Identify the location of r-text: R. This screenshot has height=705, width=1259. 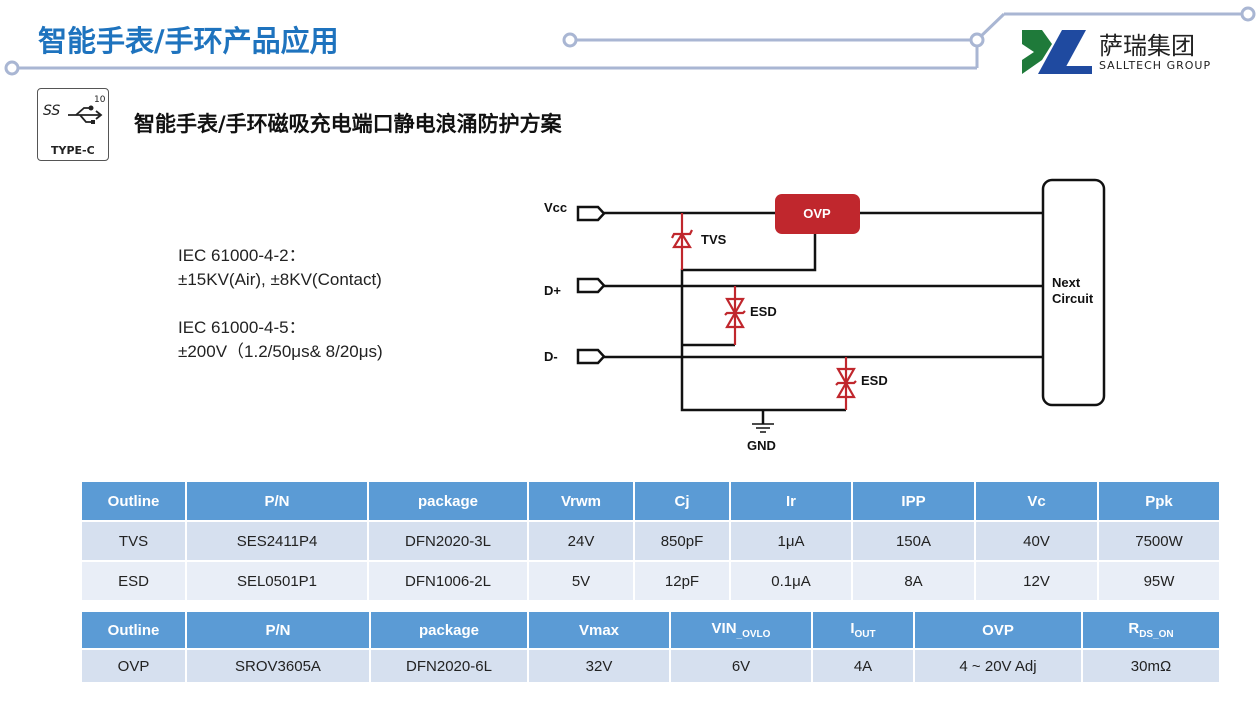
(1134, 628).